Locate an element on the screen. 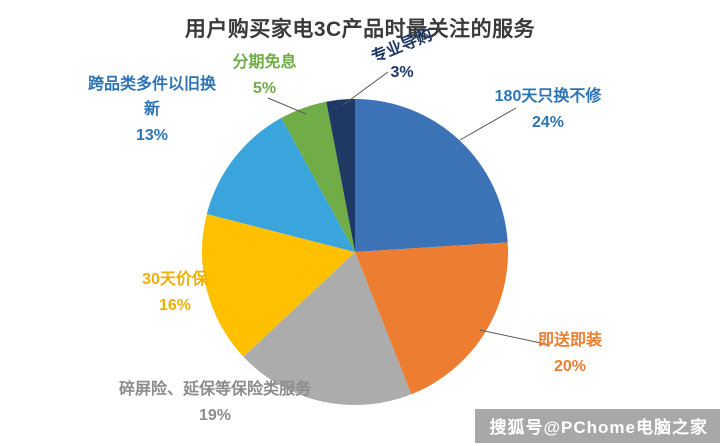  chart-title: 用户购买家电3C产品时最关注的服务 is located at coordinates (360, 29).